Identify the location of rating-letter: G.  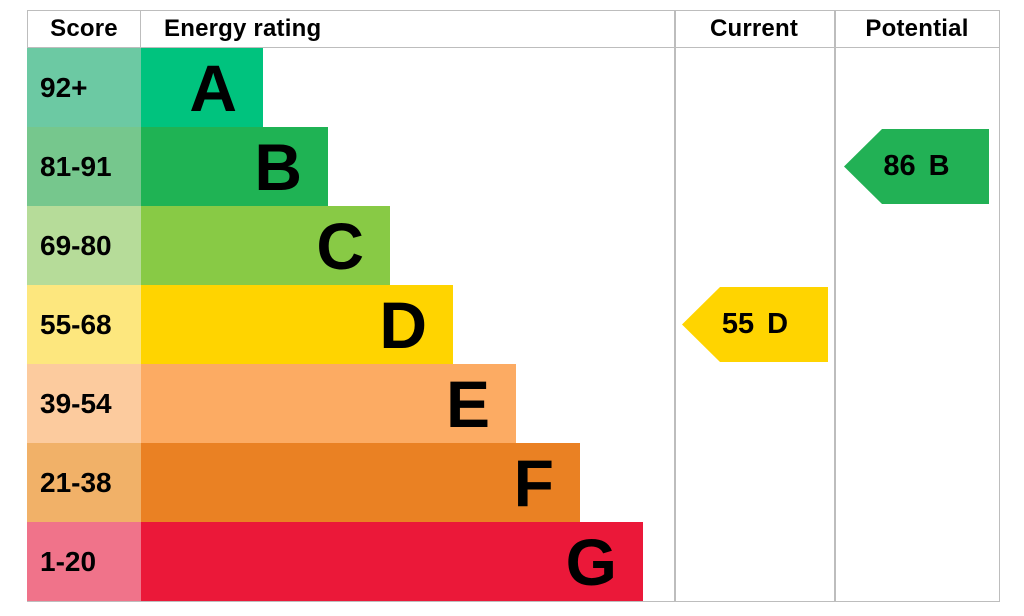
(591, 561).